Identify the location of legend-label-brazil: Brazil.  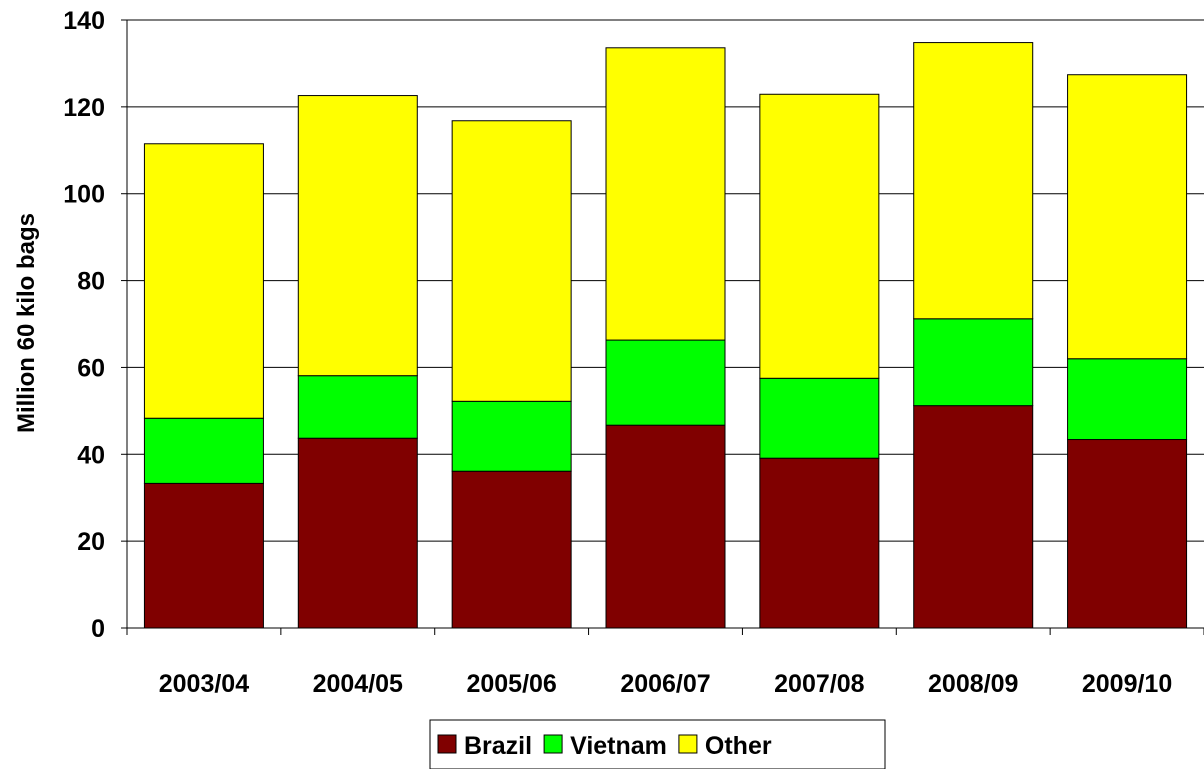
(498, 746).